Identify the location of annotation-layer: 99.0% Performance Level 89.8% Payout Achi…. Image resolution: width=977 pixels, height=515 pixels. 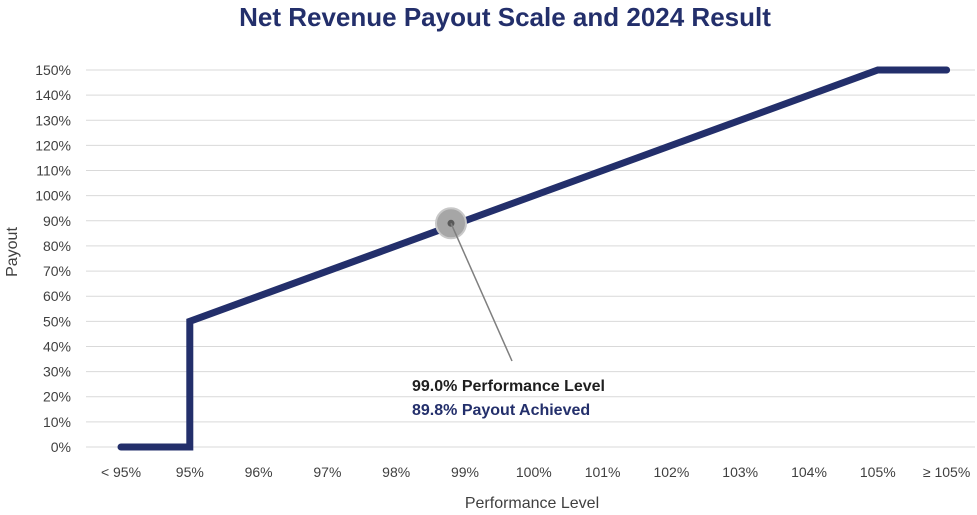
(508, 313).